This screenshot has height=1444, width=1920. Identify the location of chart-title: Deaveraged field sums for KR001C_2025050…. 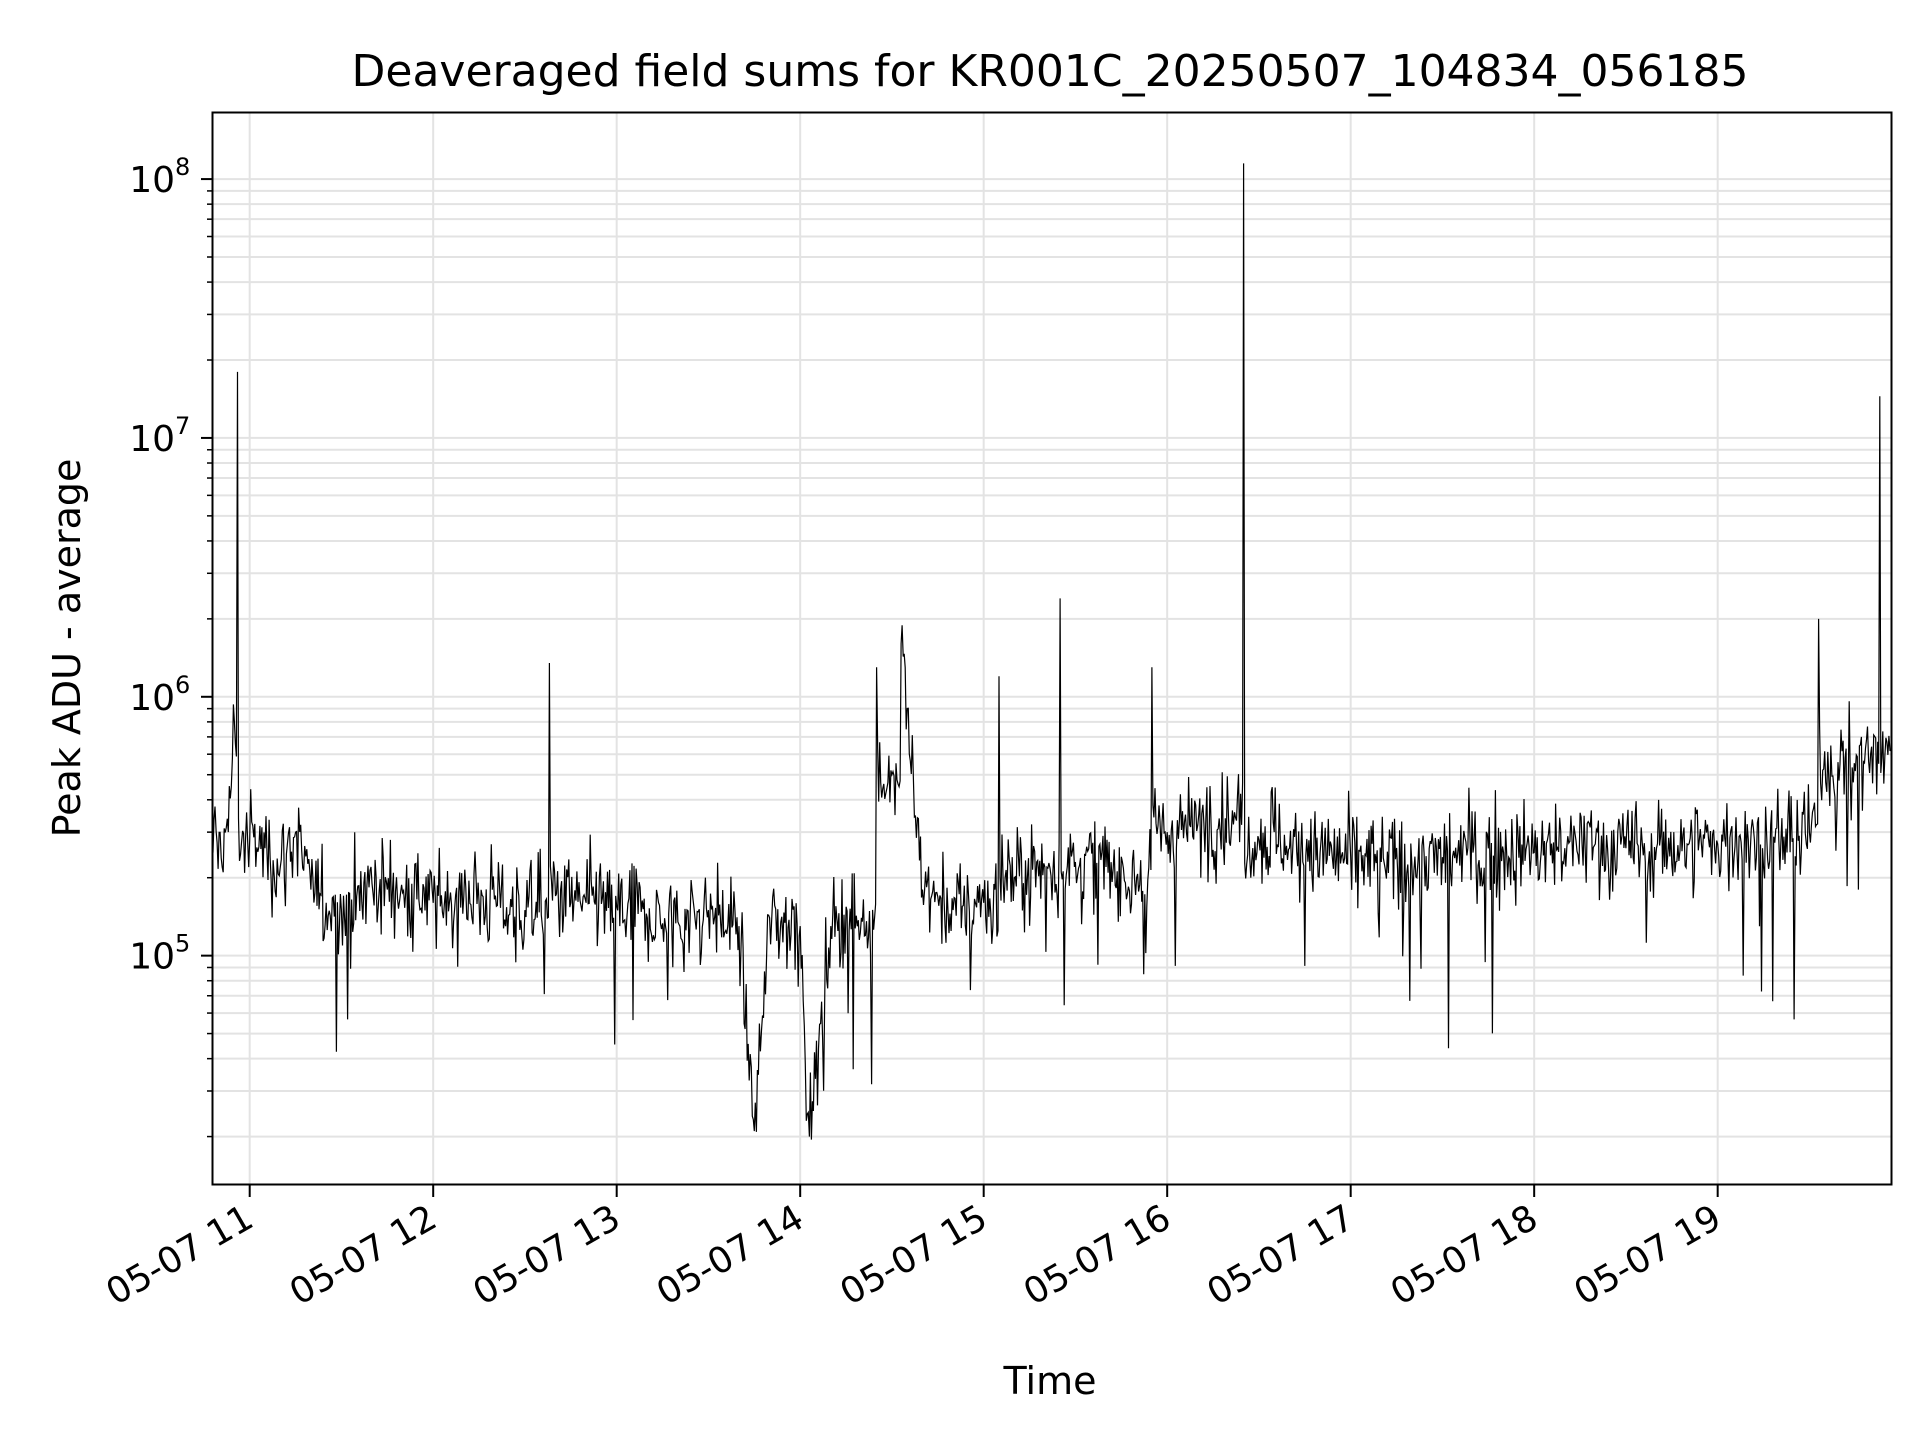
(1050, 71).